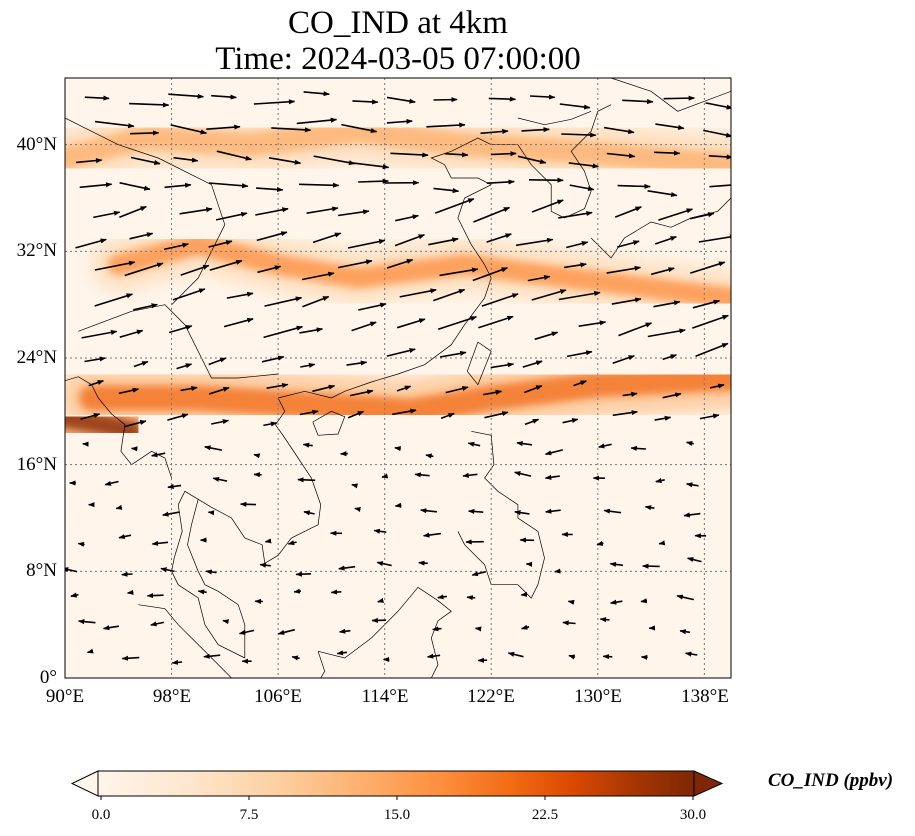  I want to click on lon-tick-122e: 122°E, so click(491, 696).